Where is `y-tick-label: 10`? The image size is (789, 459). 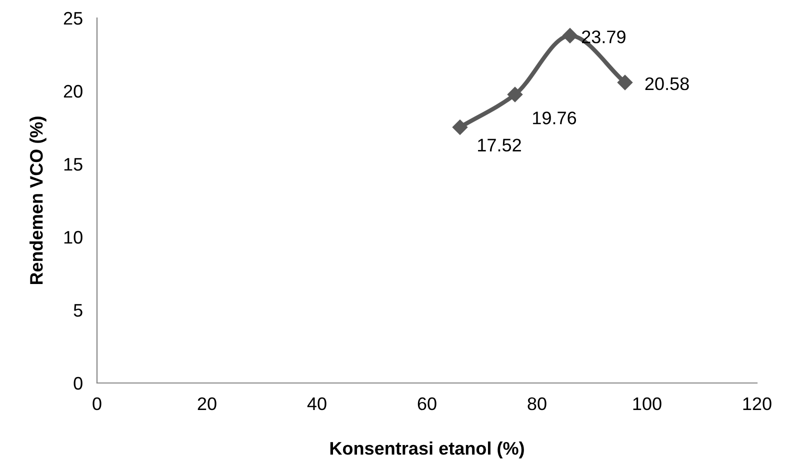
y-tick-label: 10 is located at coordinates (73, 237).